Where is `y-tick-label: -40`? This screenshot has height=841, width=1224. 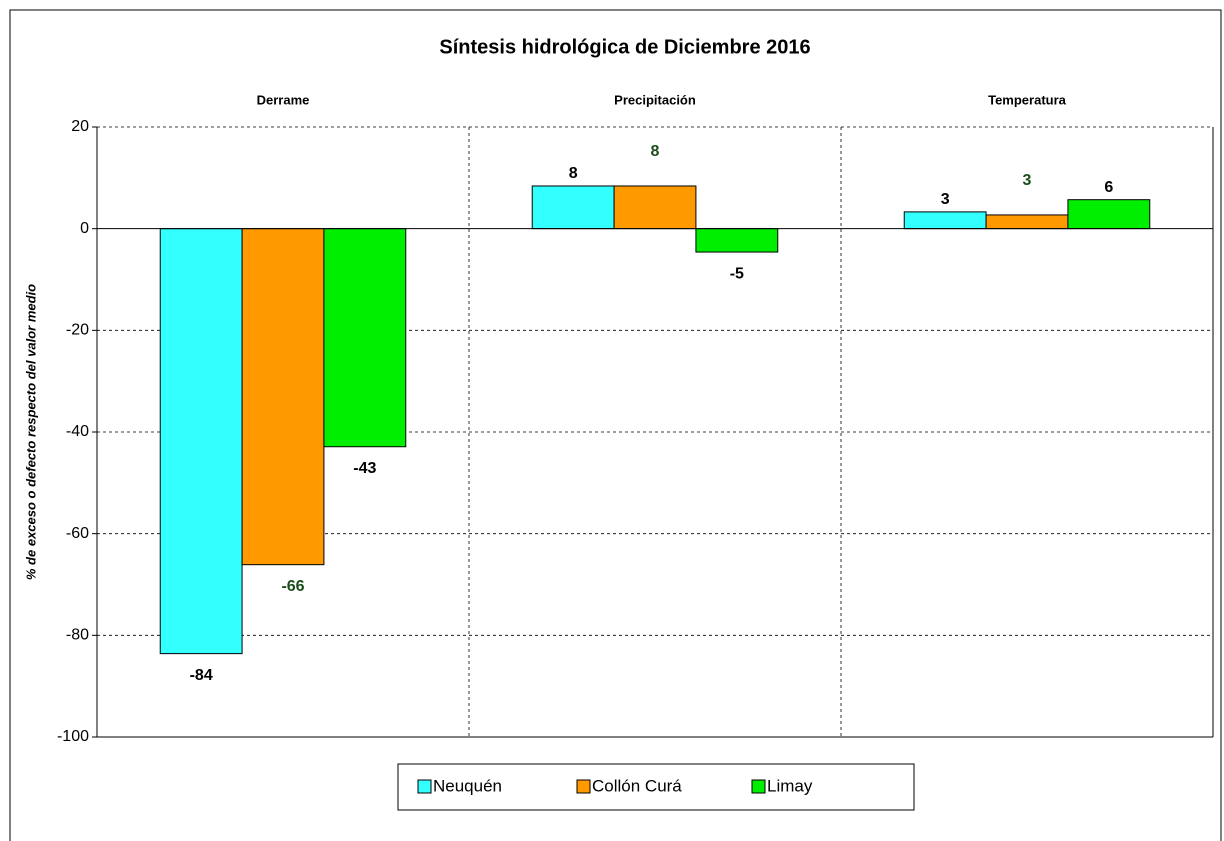 y-tick-label: -40 is located at coordinates (77, 431).